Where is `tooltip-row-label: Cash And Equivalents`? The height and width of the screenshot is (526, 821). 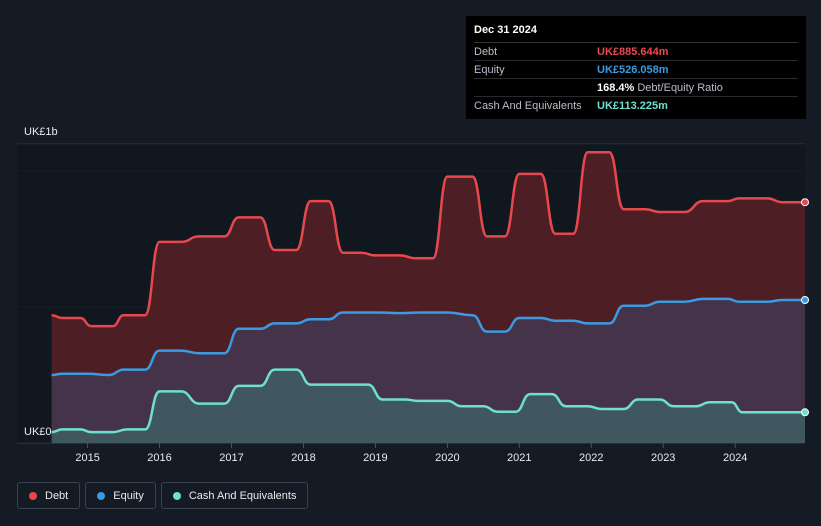 tooltip-row-label: Cash And Equivalents is located at coordinates (528, 105).